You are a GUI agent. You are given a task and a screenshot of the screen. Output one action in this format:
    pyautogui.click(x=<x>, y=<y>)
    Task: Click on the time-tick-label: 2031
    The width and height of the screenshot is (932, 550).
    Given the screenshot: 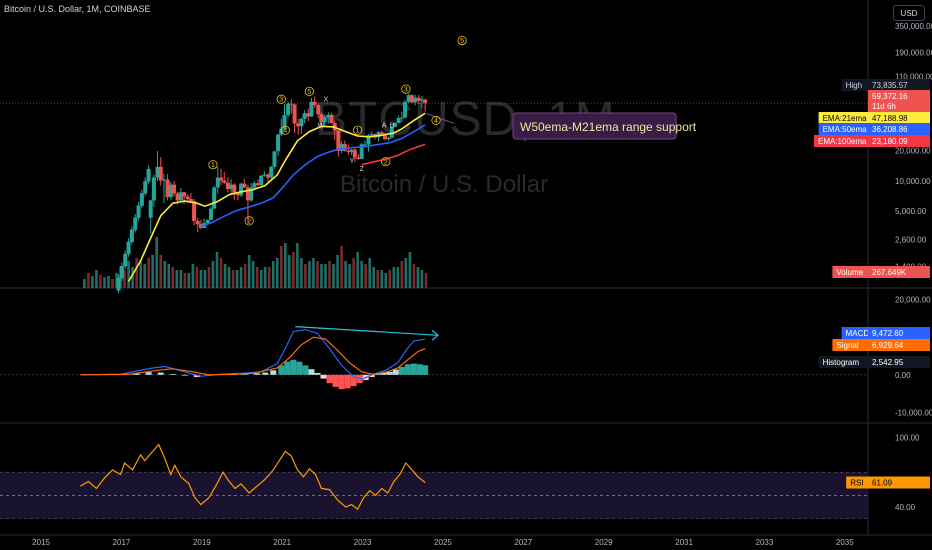 What is the action you would take?
    pyautogui.click(x=684, y=542)
    